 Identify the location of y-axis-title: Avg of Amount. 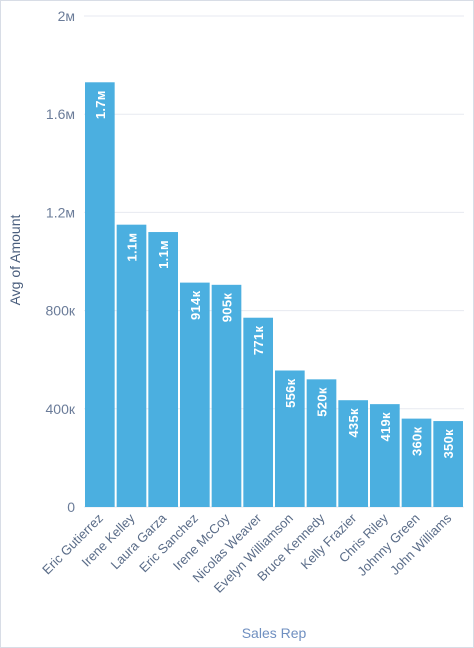
(15, 259).